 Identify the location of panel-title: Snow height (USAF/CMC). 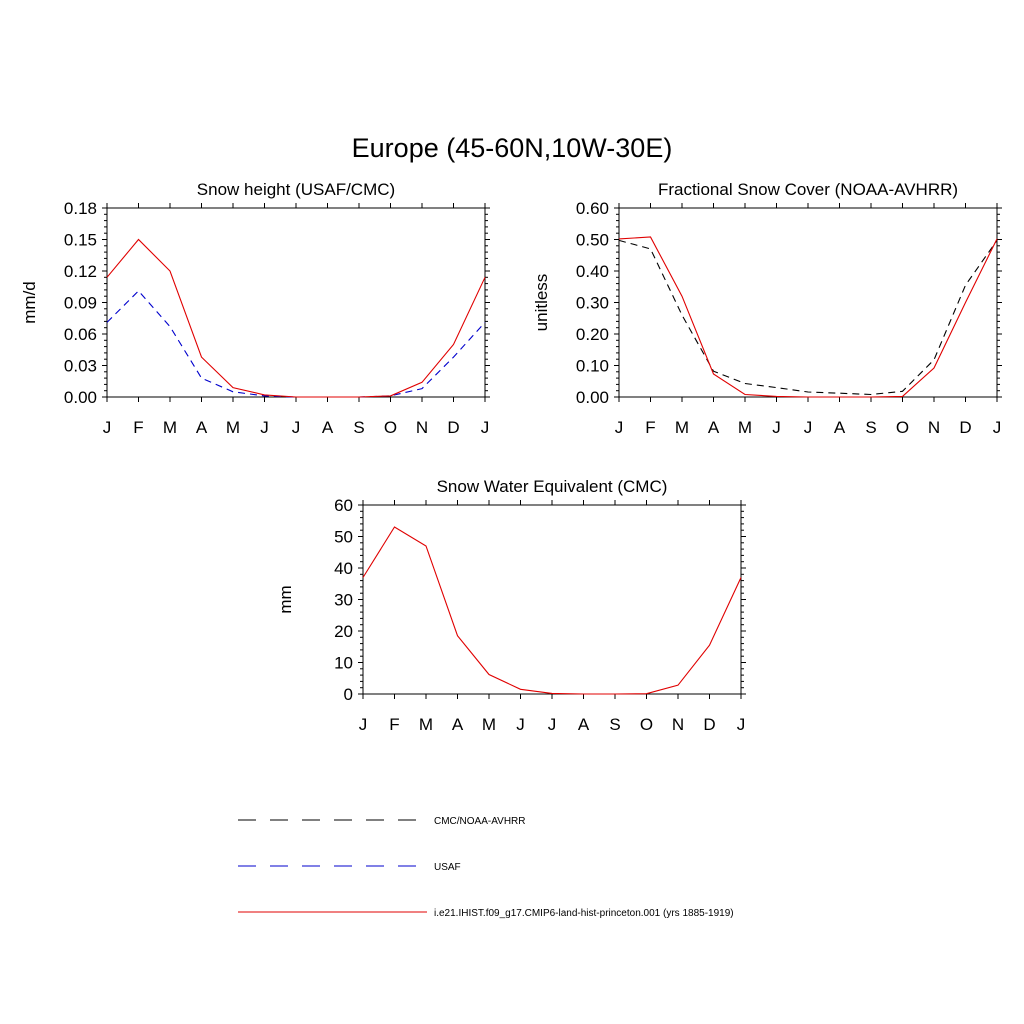
(296, 189).